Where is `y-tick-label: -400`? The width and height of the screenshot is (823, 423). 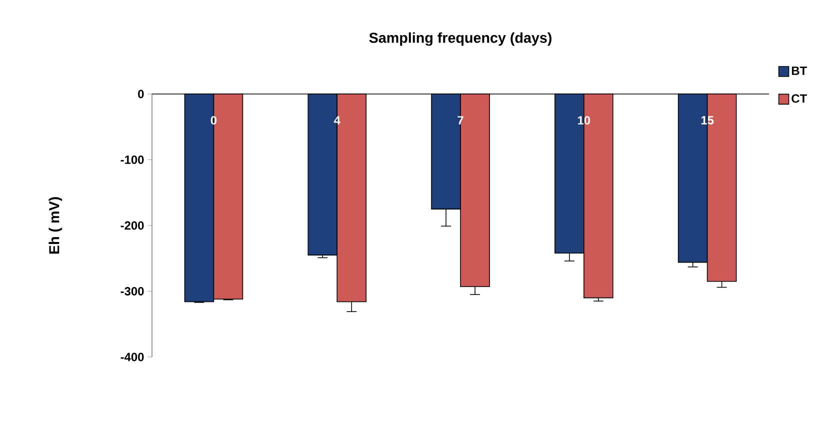 y-tick-label: -400 is located at coordinates (132, 357).